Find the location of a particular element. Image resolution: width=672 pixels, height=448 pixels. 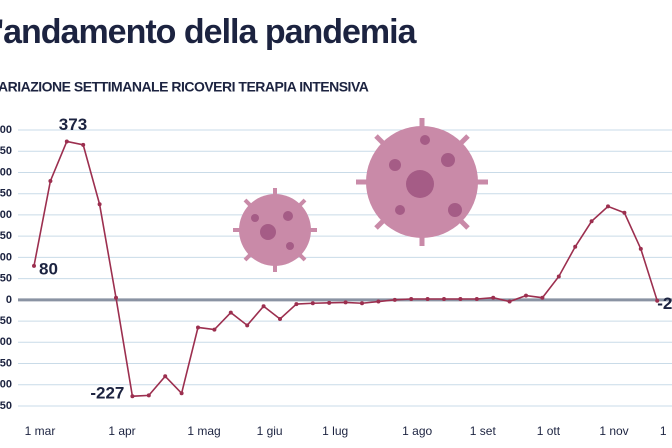

y-tick-label: -100 is located at coordinates (6, 342).